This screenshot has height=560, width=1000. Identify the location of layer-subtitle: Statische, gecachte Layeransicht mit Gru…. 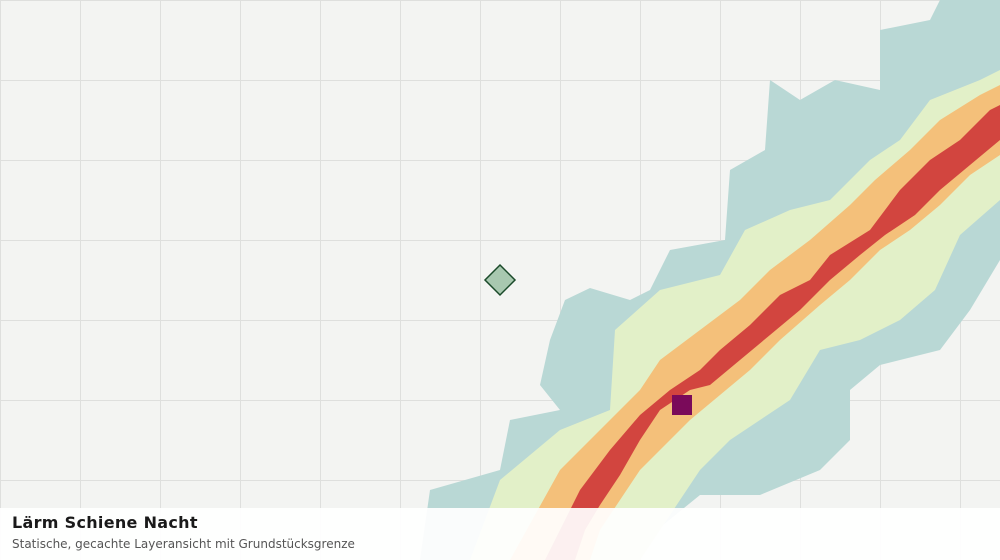
(183, 544).